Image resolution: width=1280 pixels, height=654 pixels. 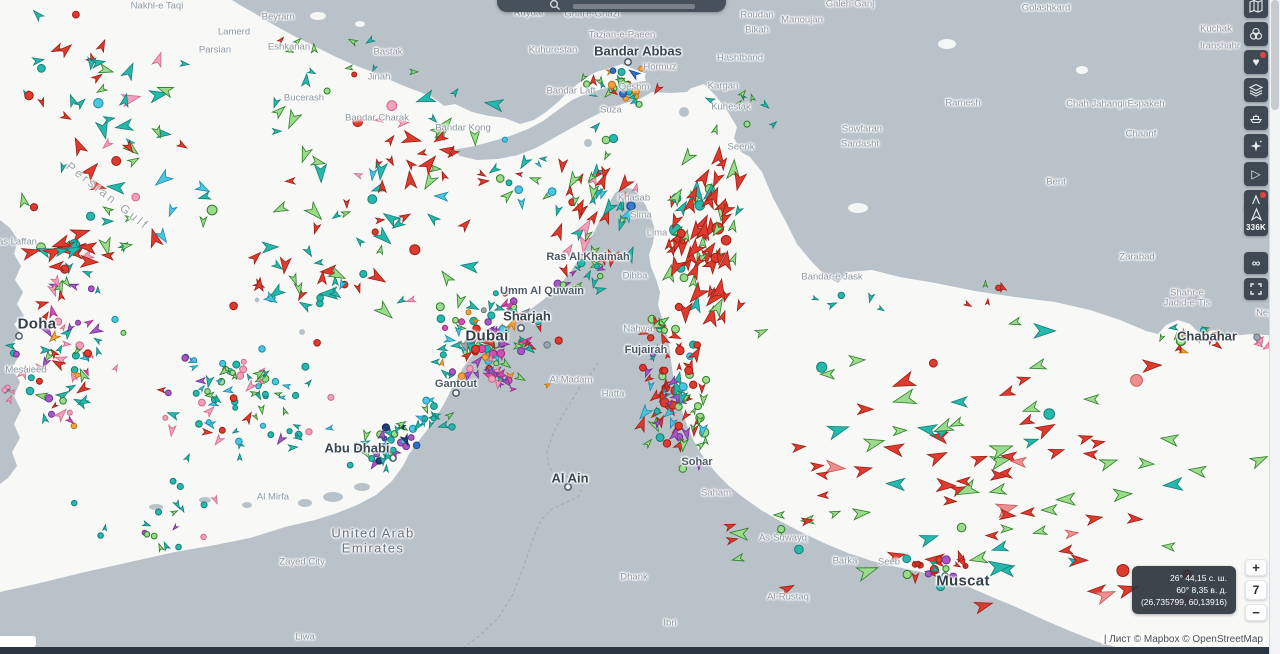 What do you see at coordinates (1183, 602) in the screenshot?
I see `decimal-coordinates: (26,735799, 60,13916)` at bounding box center [1183, 602].